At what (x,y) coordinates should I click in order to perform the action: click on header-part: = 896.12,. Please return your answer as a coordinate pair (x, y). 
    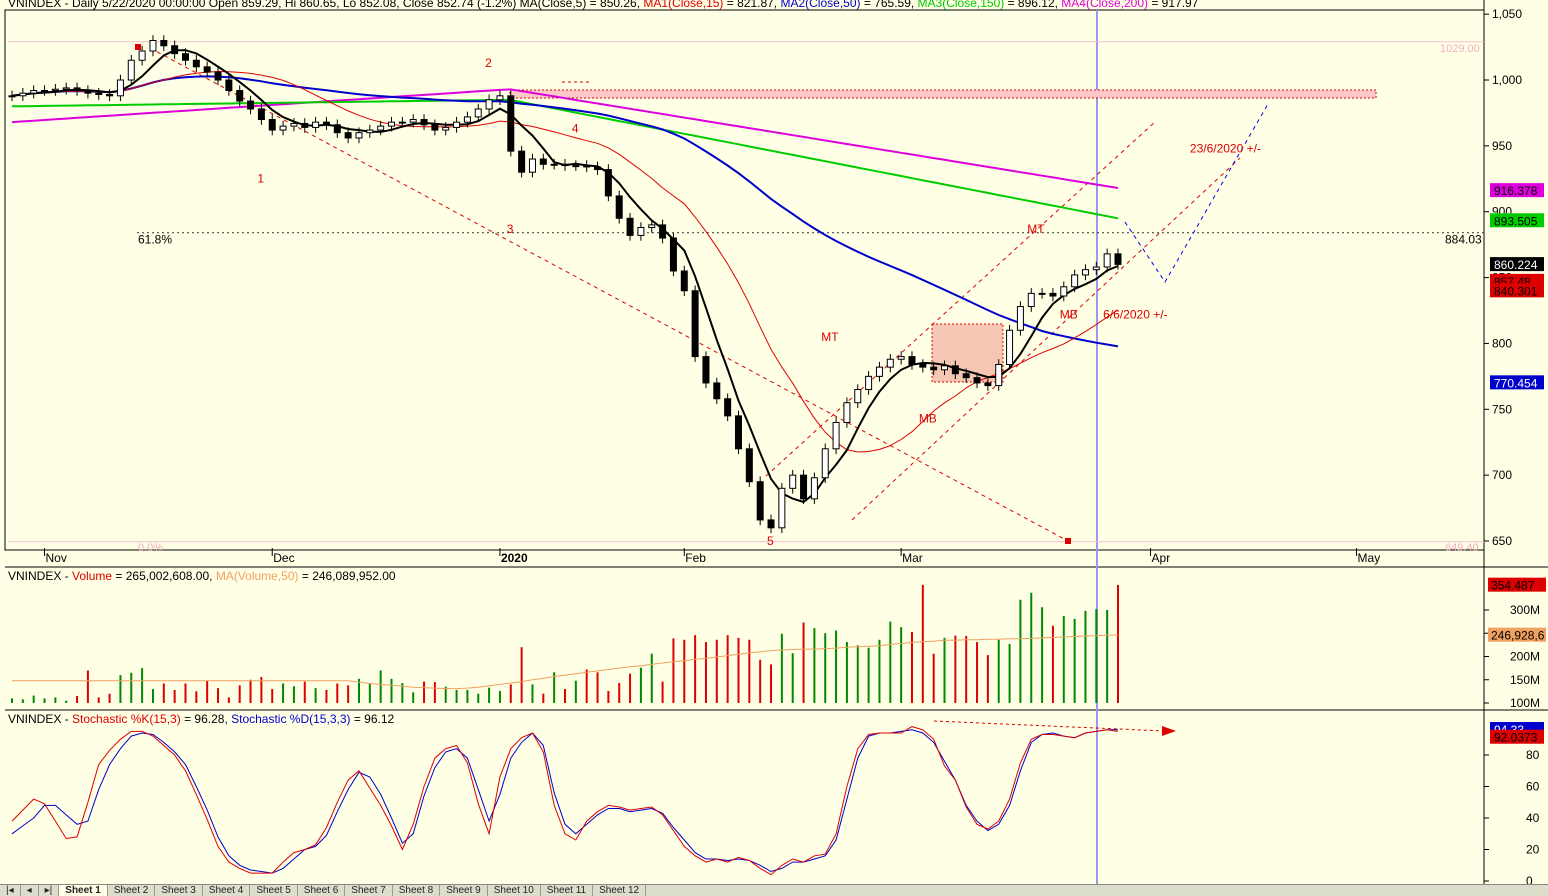
    Looking at the image, I should click on (1033, 5).